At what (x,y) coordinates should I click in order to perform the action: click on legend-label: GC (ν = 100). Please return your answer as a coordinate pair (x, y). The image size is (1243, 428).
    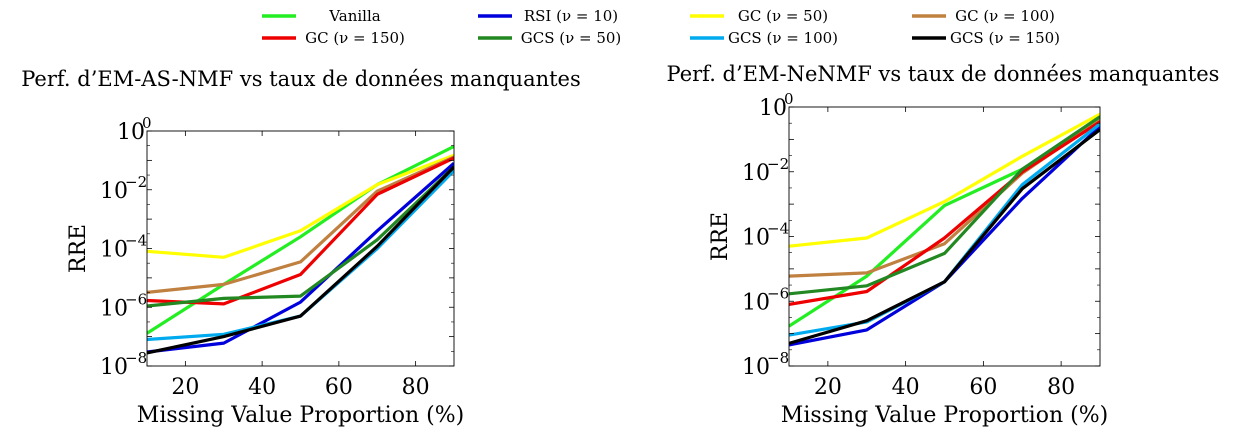
    Looking at the image, I should click on (1005, 16).